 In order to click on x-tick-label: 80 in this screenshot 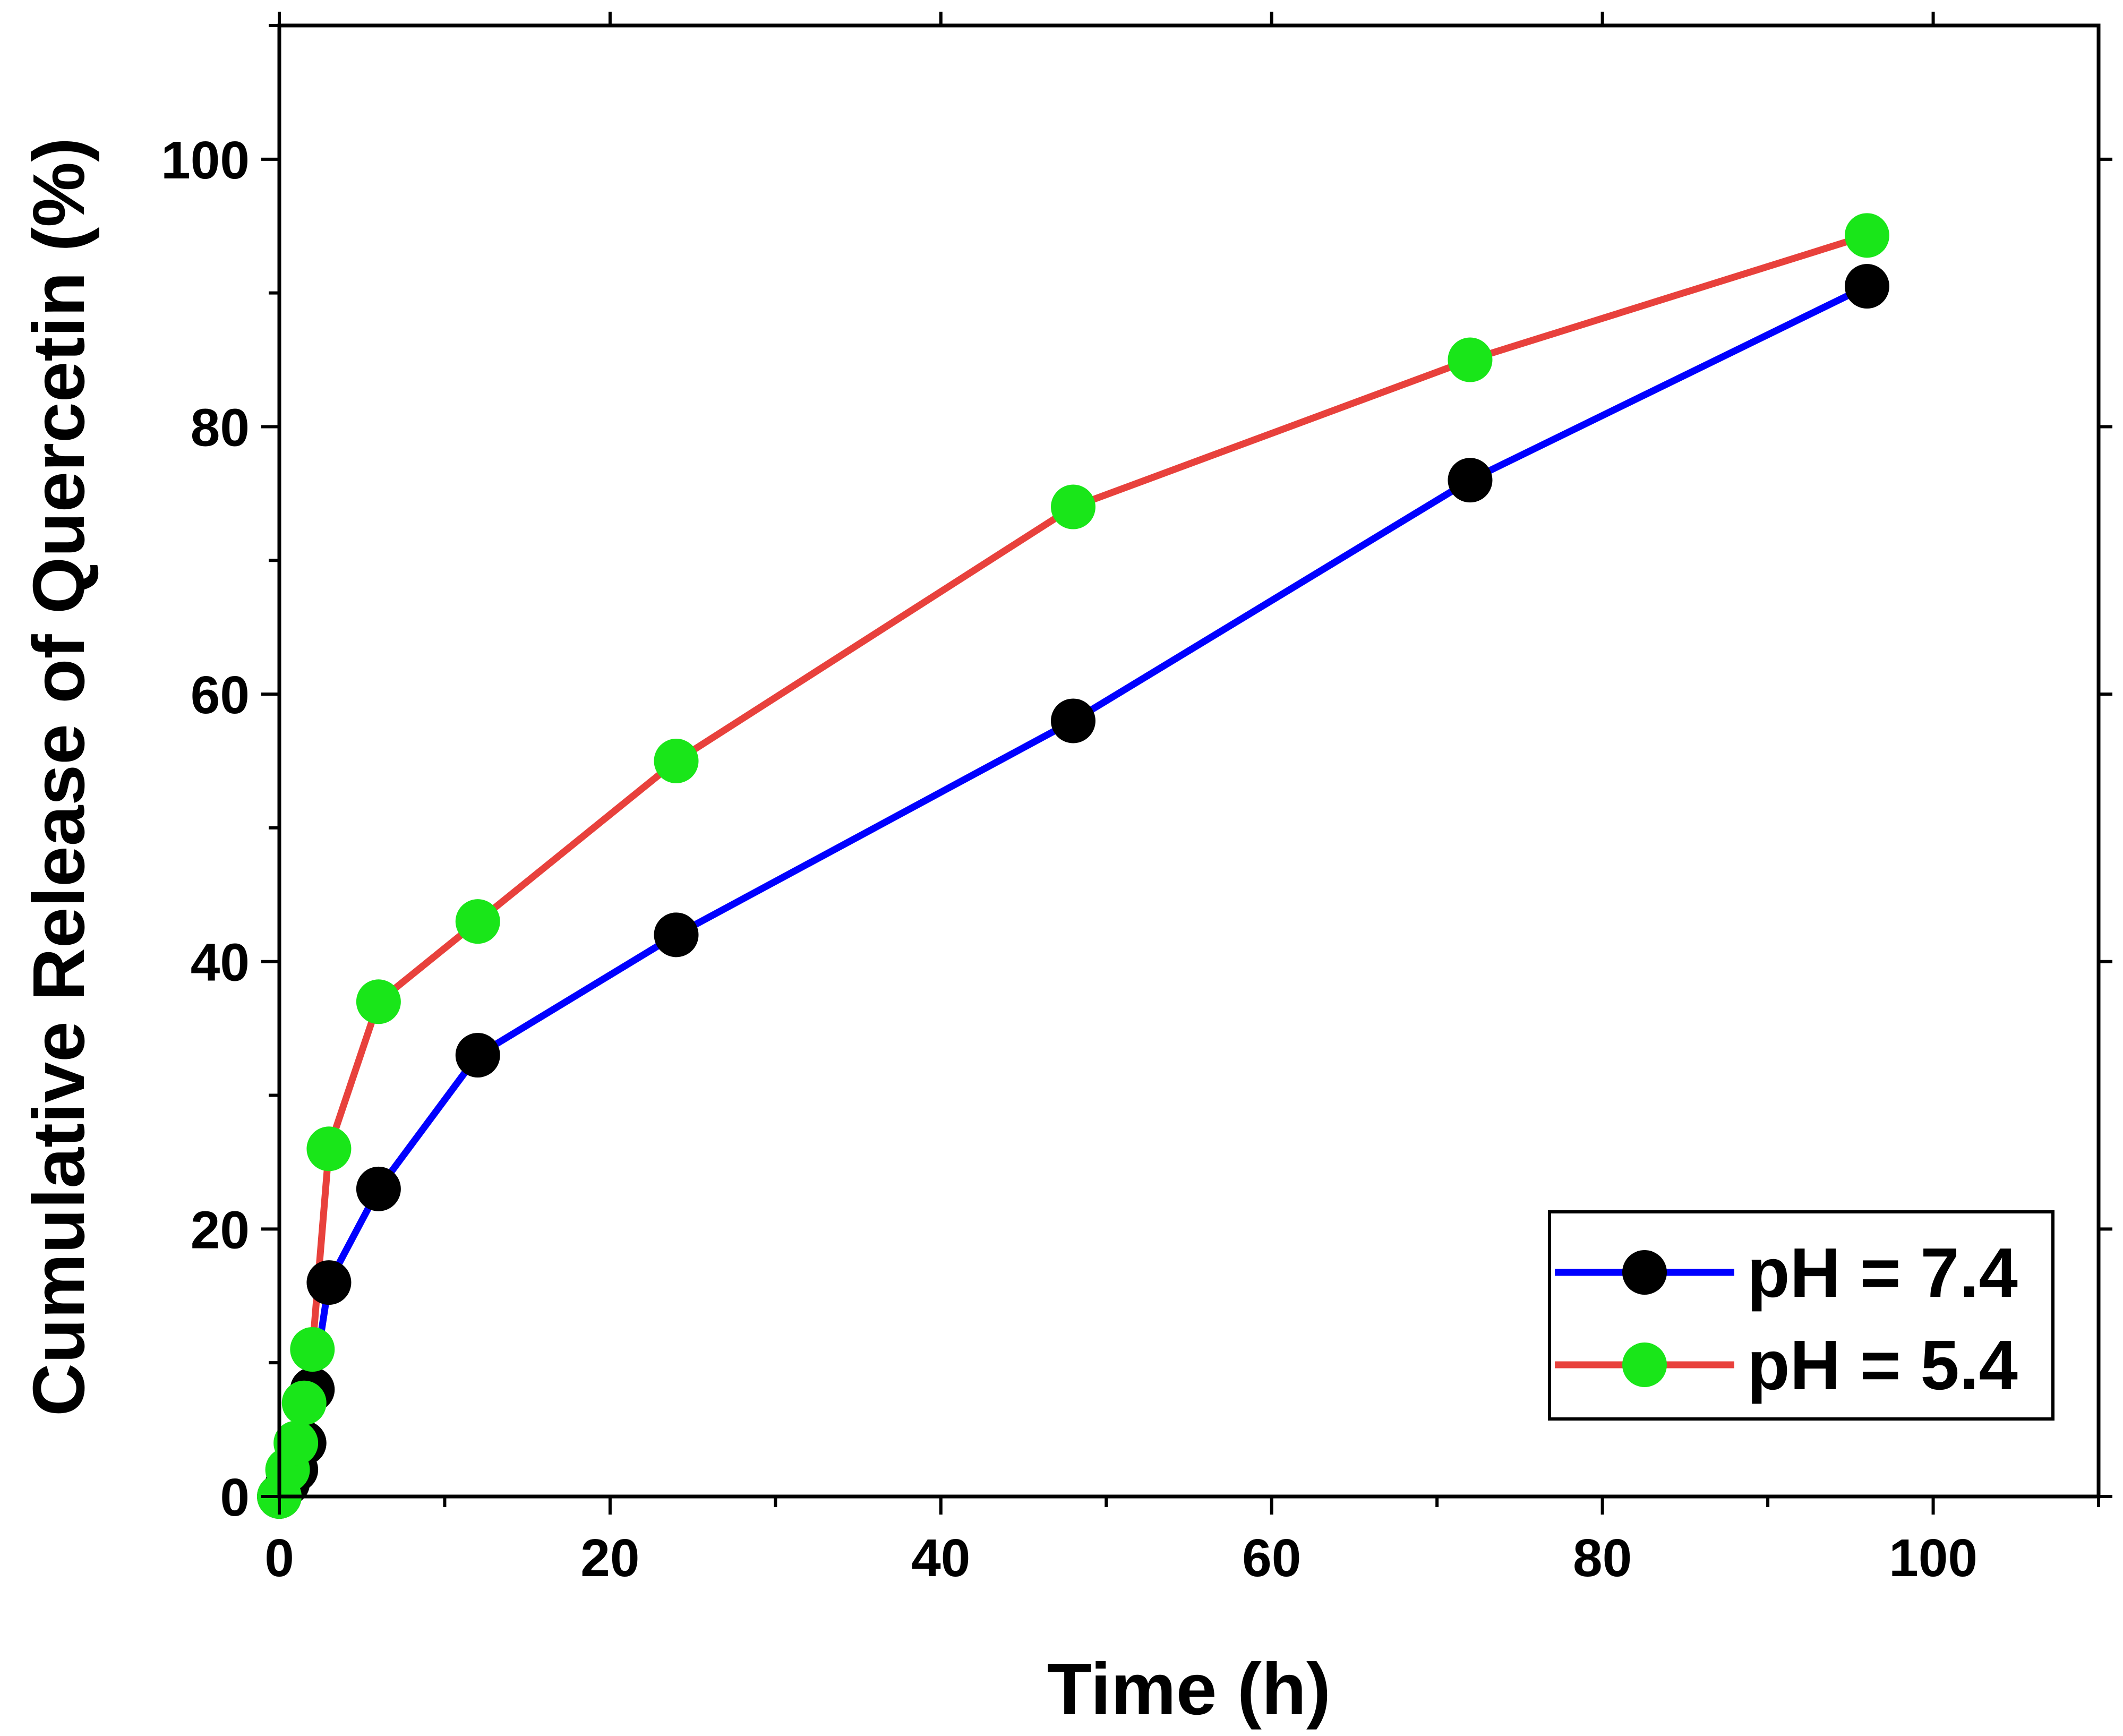, I will do `click(1602, 1558)`.